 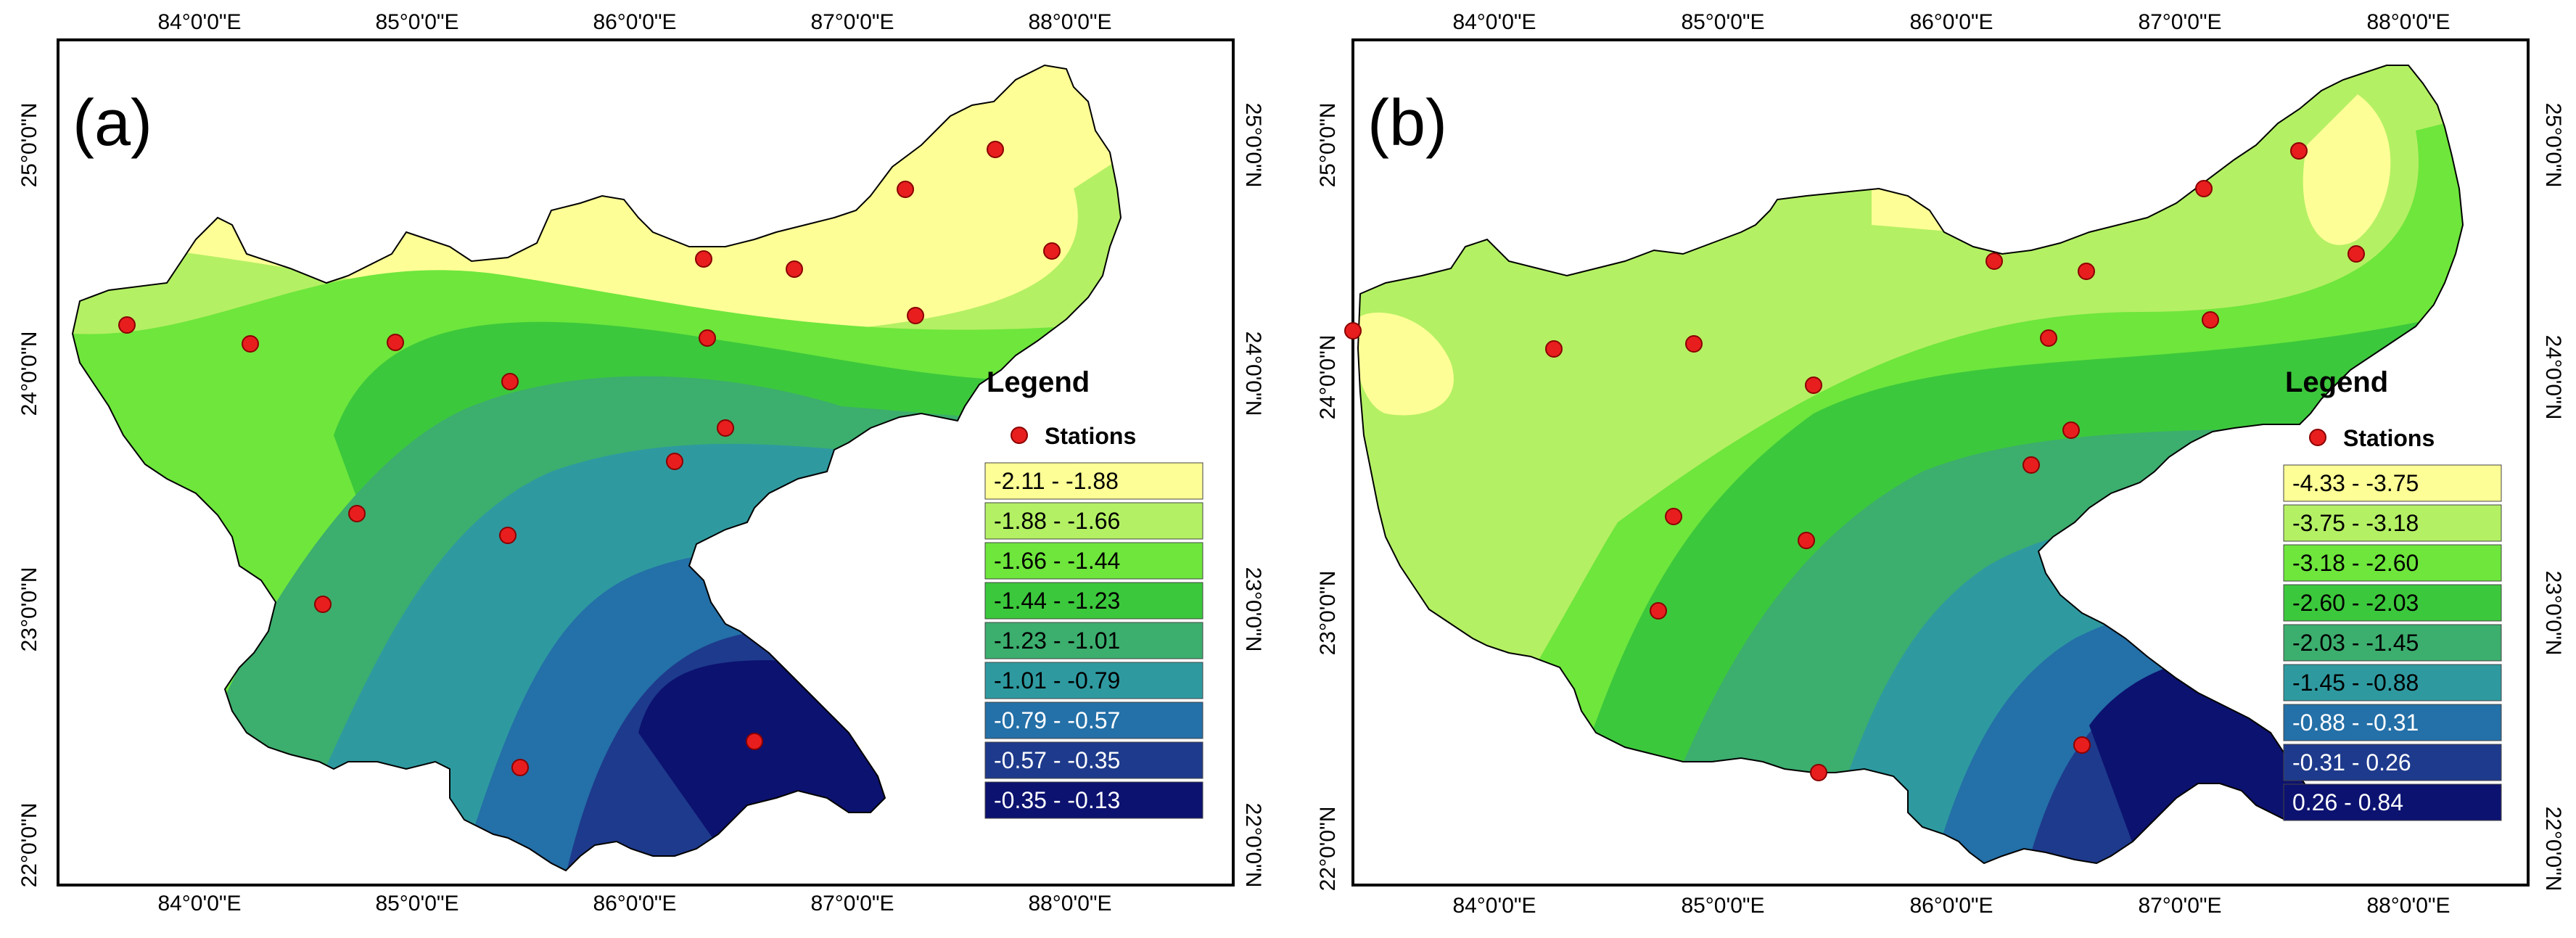 I want to click on legend-class-label: -1.23 - -1.01, so click(x=1057, y=641).